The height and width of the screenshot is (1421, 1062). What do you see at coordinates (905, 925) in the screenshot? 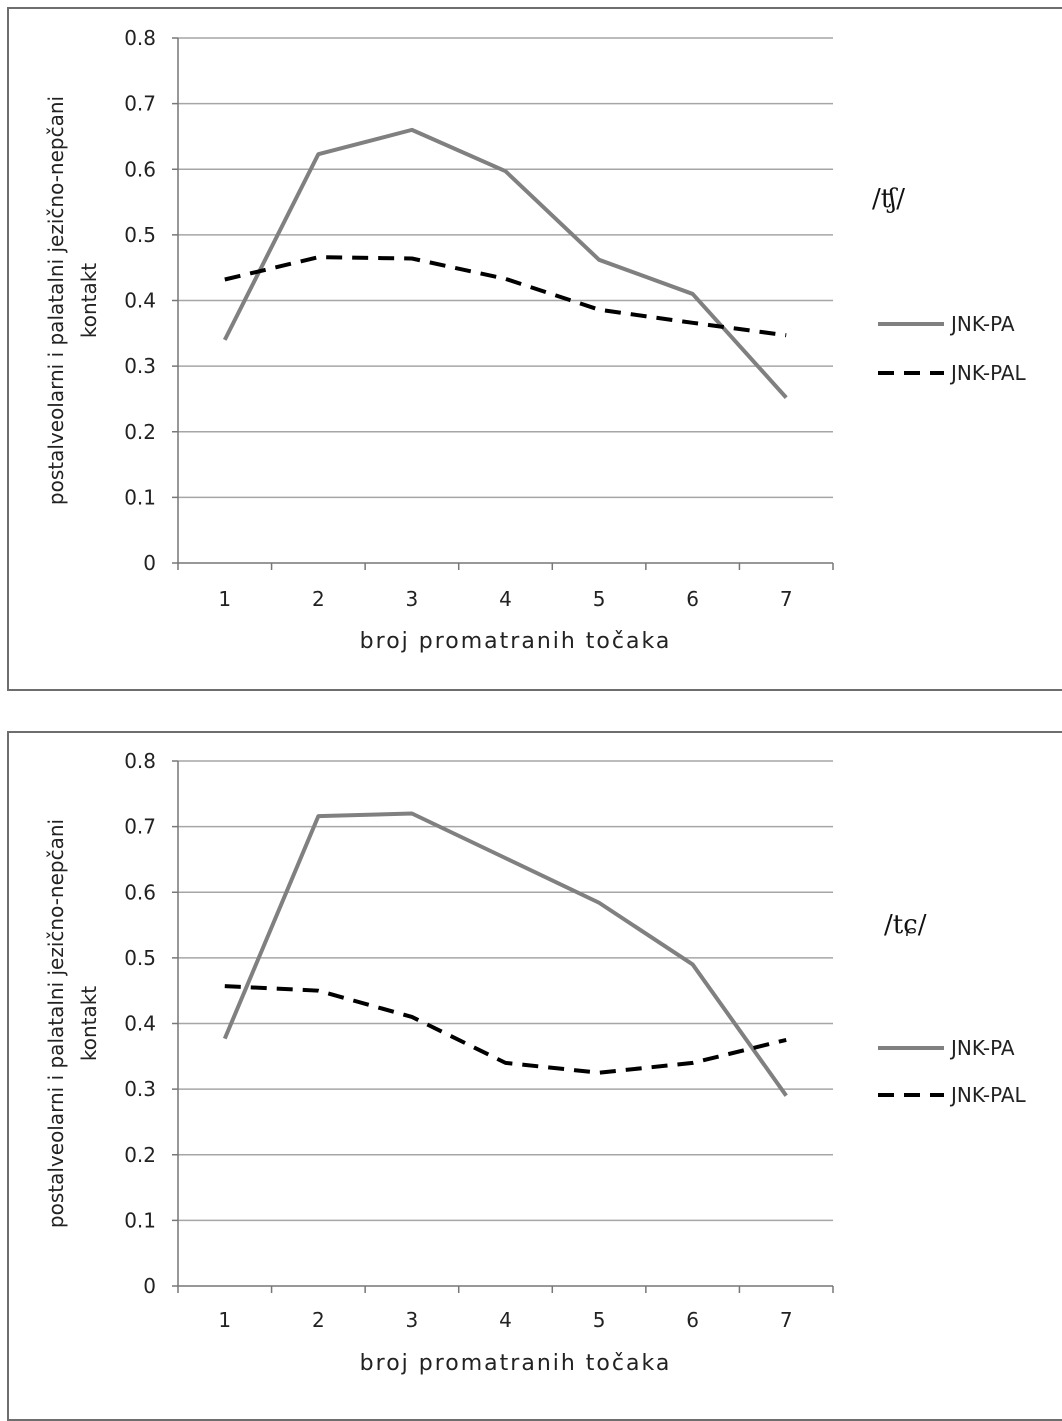
I see `phoneme-annotation: /tɕ/` at bounding box center [905, 925].